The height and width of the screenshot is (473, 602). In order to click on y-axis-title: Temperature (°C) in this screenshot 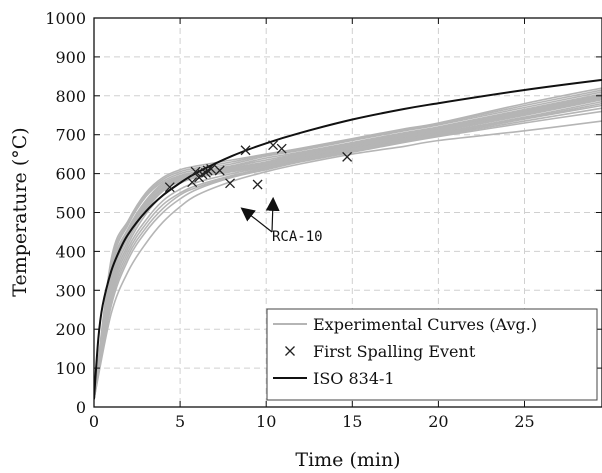, I will do `click(20, 211)`.